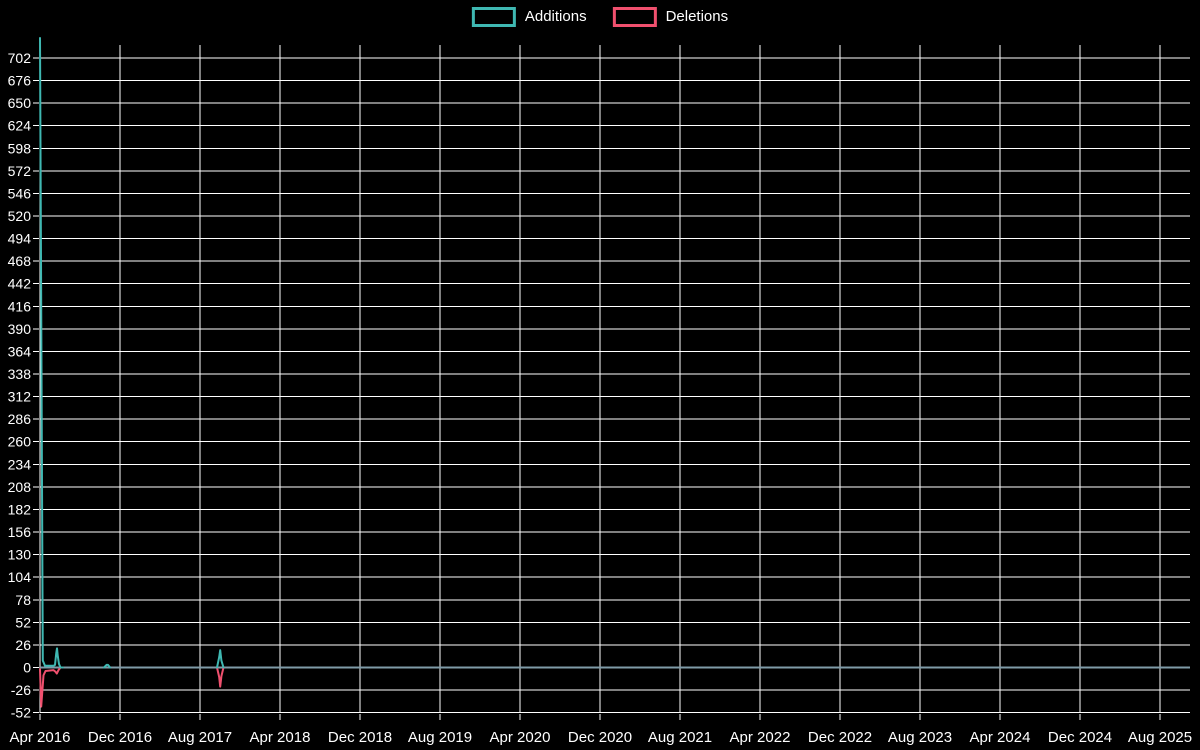 This screenshot has height=750, width=1200. I want to click on svg-text: Apr 2018, so click(280, 737).